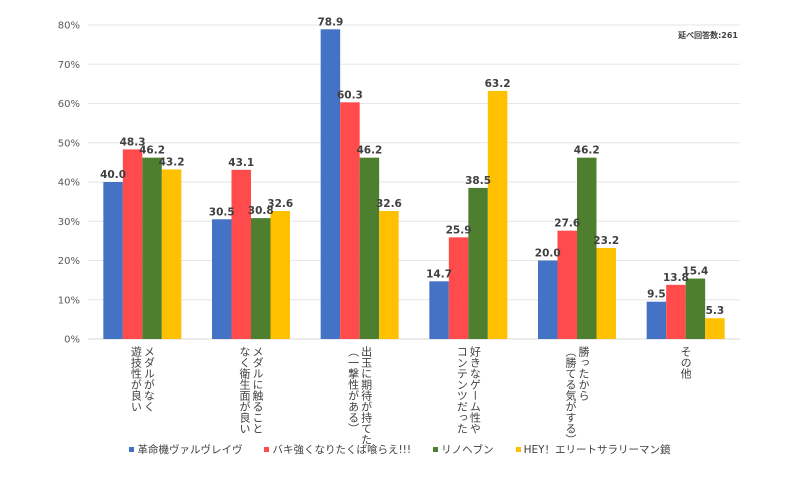  What do you see at coordinates (172, 162) in the screenshot?
I see `data-label: 43.2` at bounding box center [172, 162].